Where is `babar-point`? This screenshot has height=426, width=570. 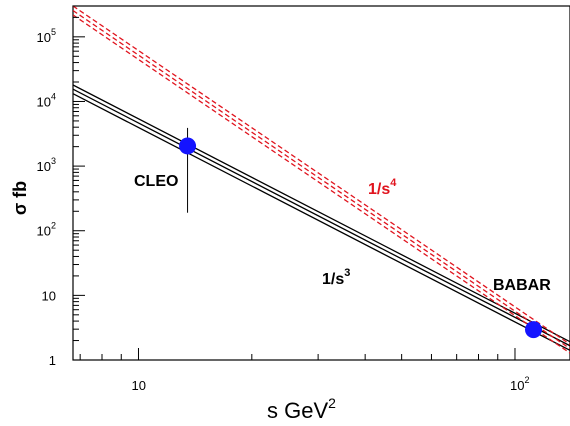 babar-point is located at coordinates (534, 330).